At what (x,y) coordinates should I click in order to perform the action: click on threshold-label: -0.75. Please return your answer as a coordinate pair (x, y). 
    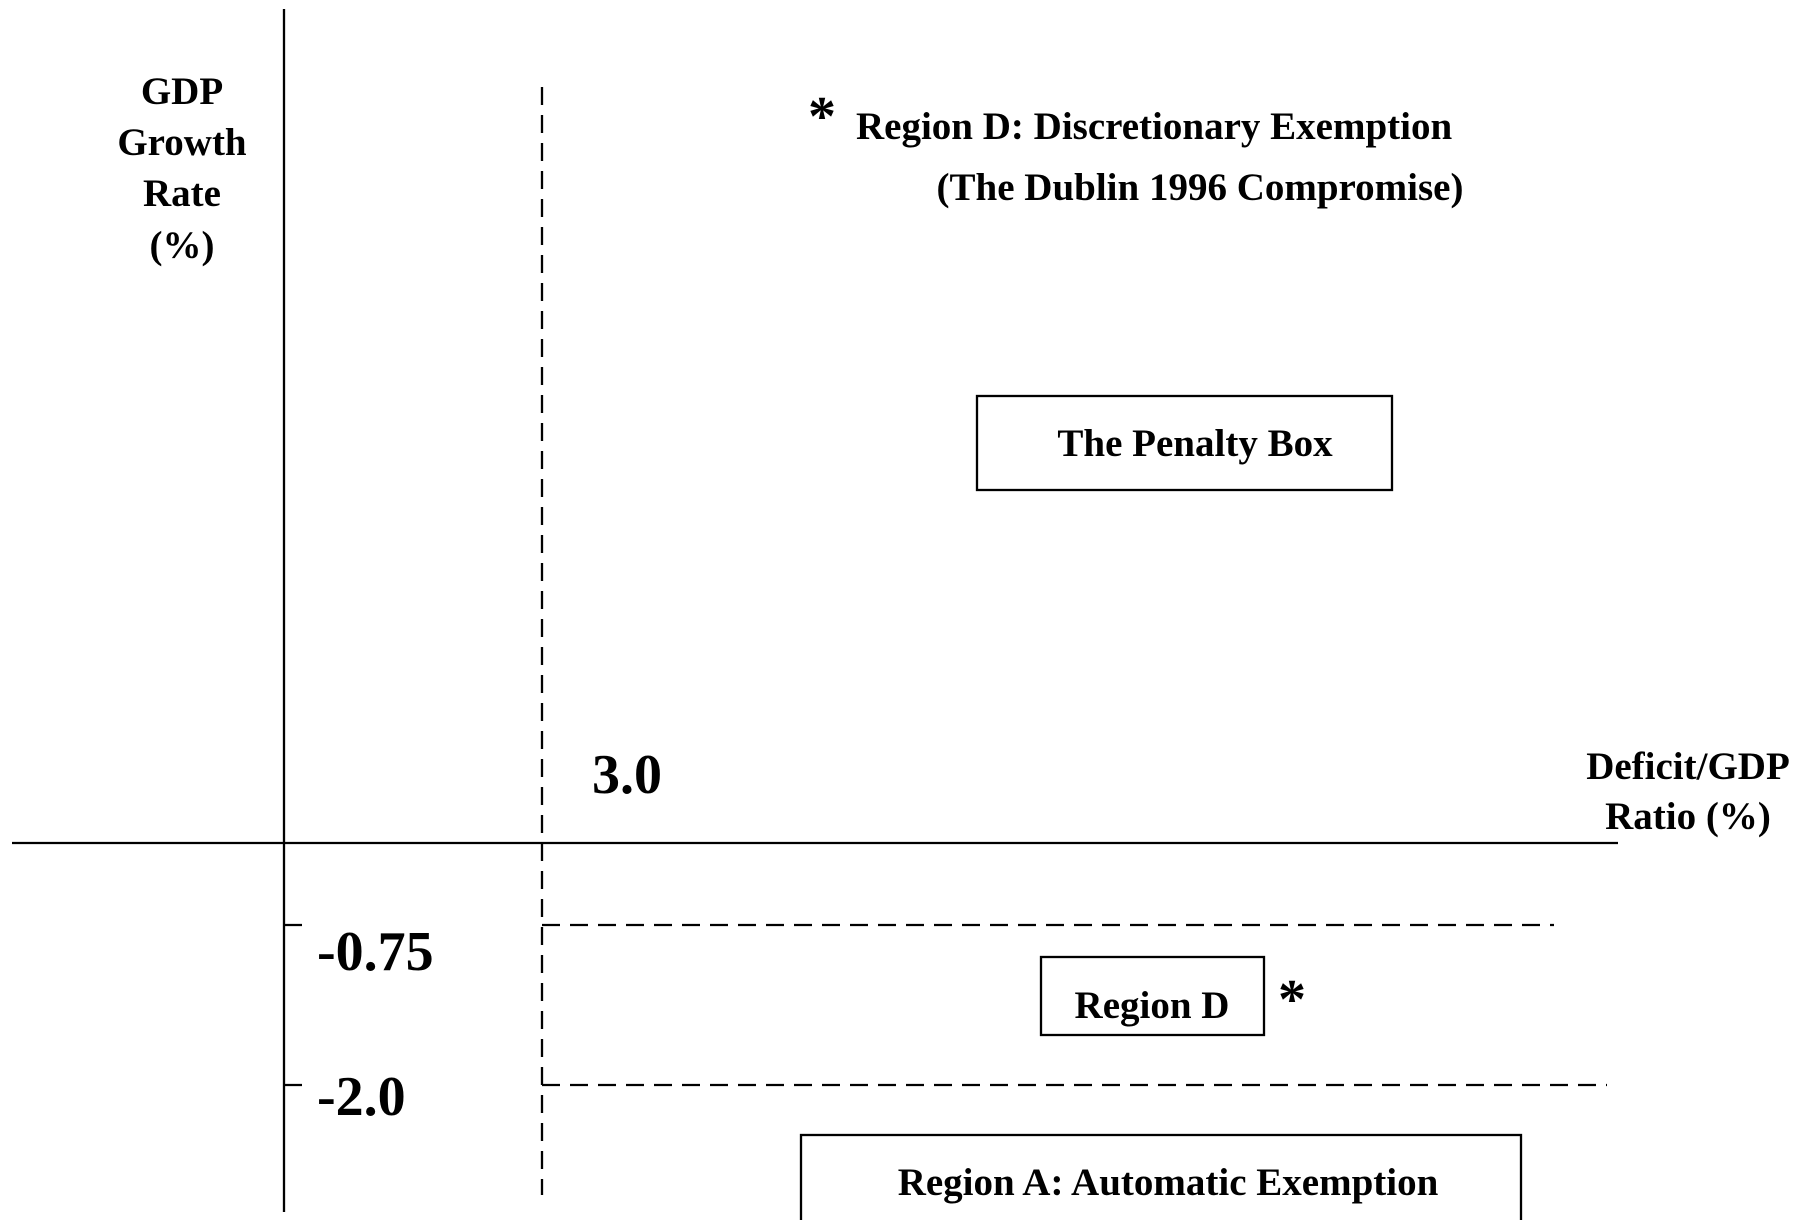
    Looking at the image, I should click on (375, 952).